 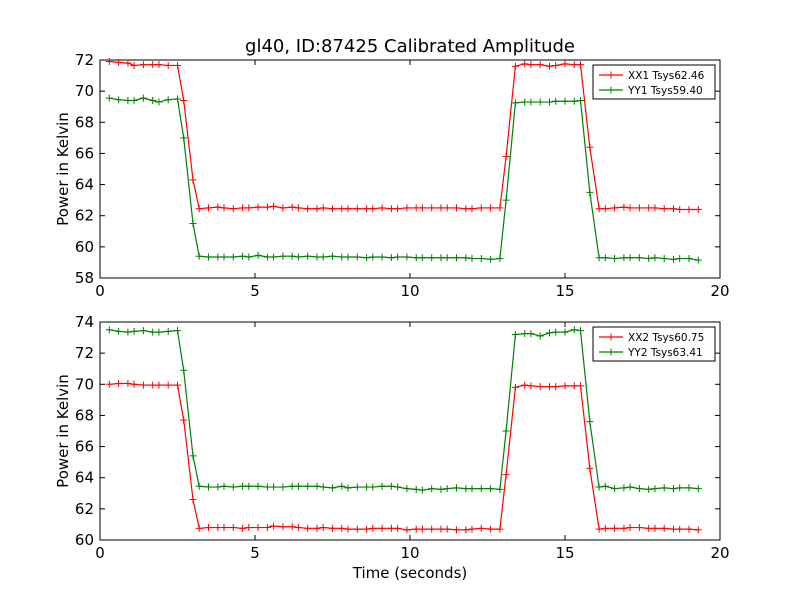 I want to click on legend-box, so click(x=654, y=82).